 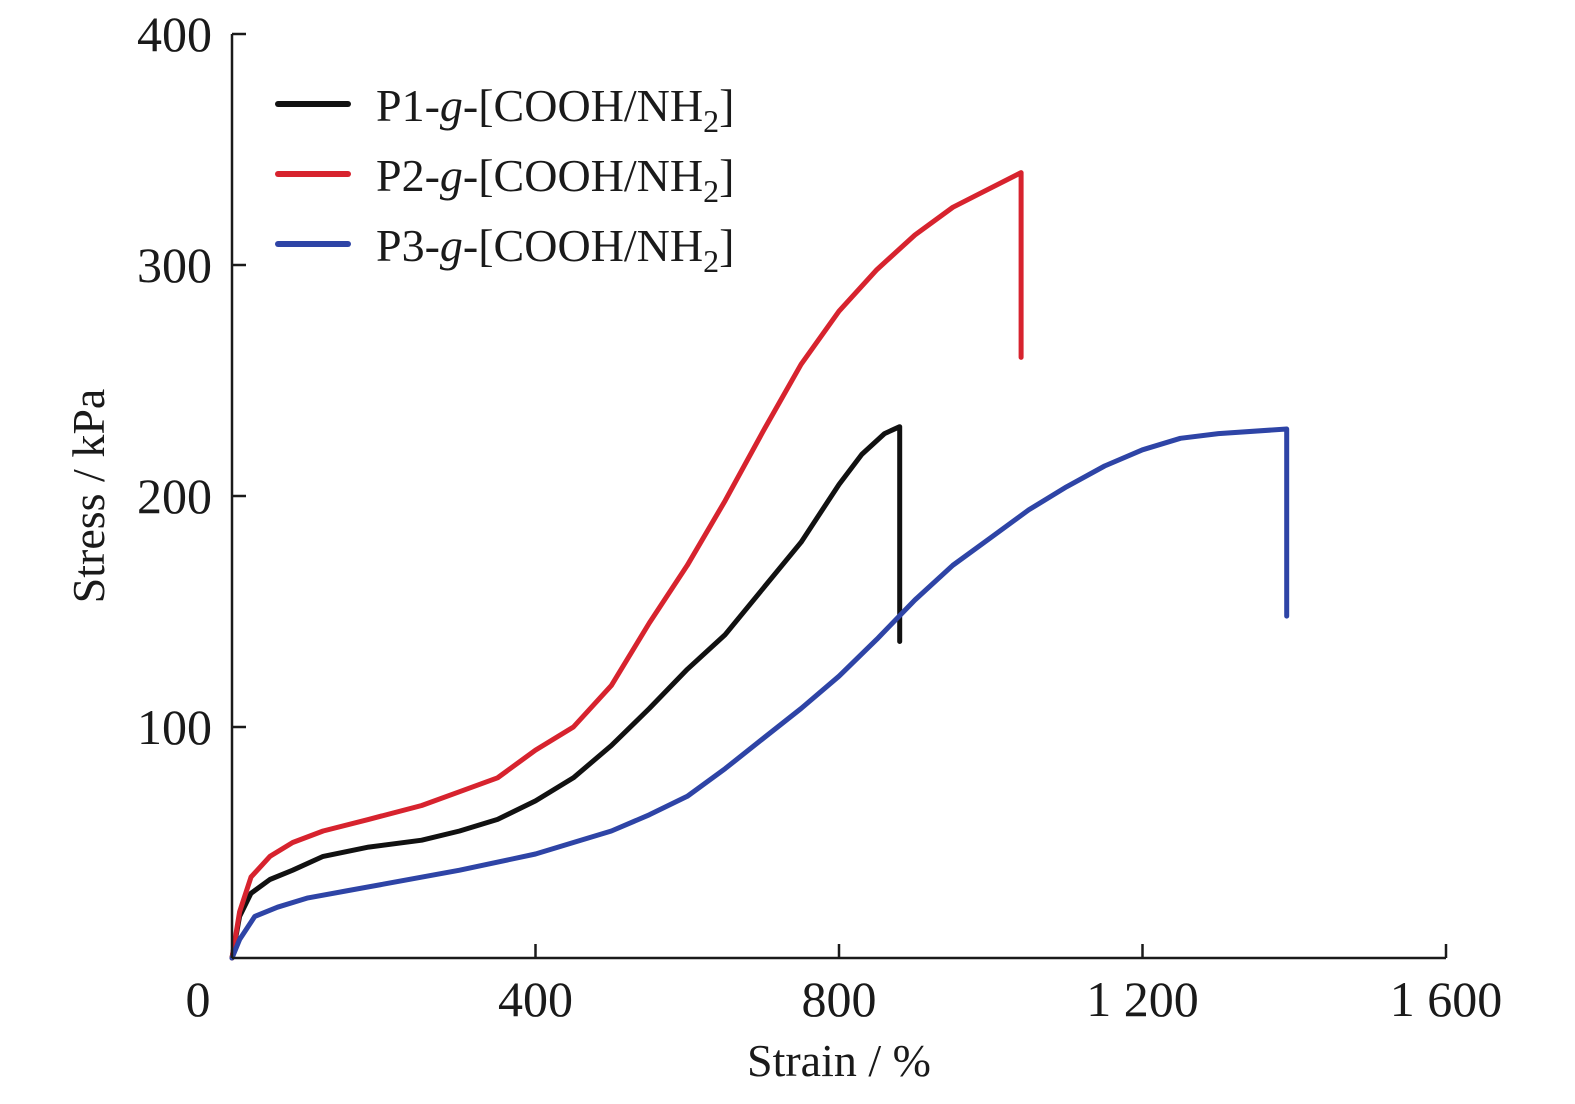 I want to click on x-tick-label: 800, so click(x=839, y=999).